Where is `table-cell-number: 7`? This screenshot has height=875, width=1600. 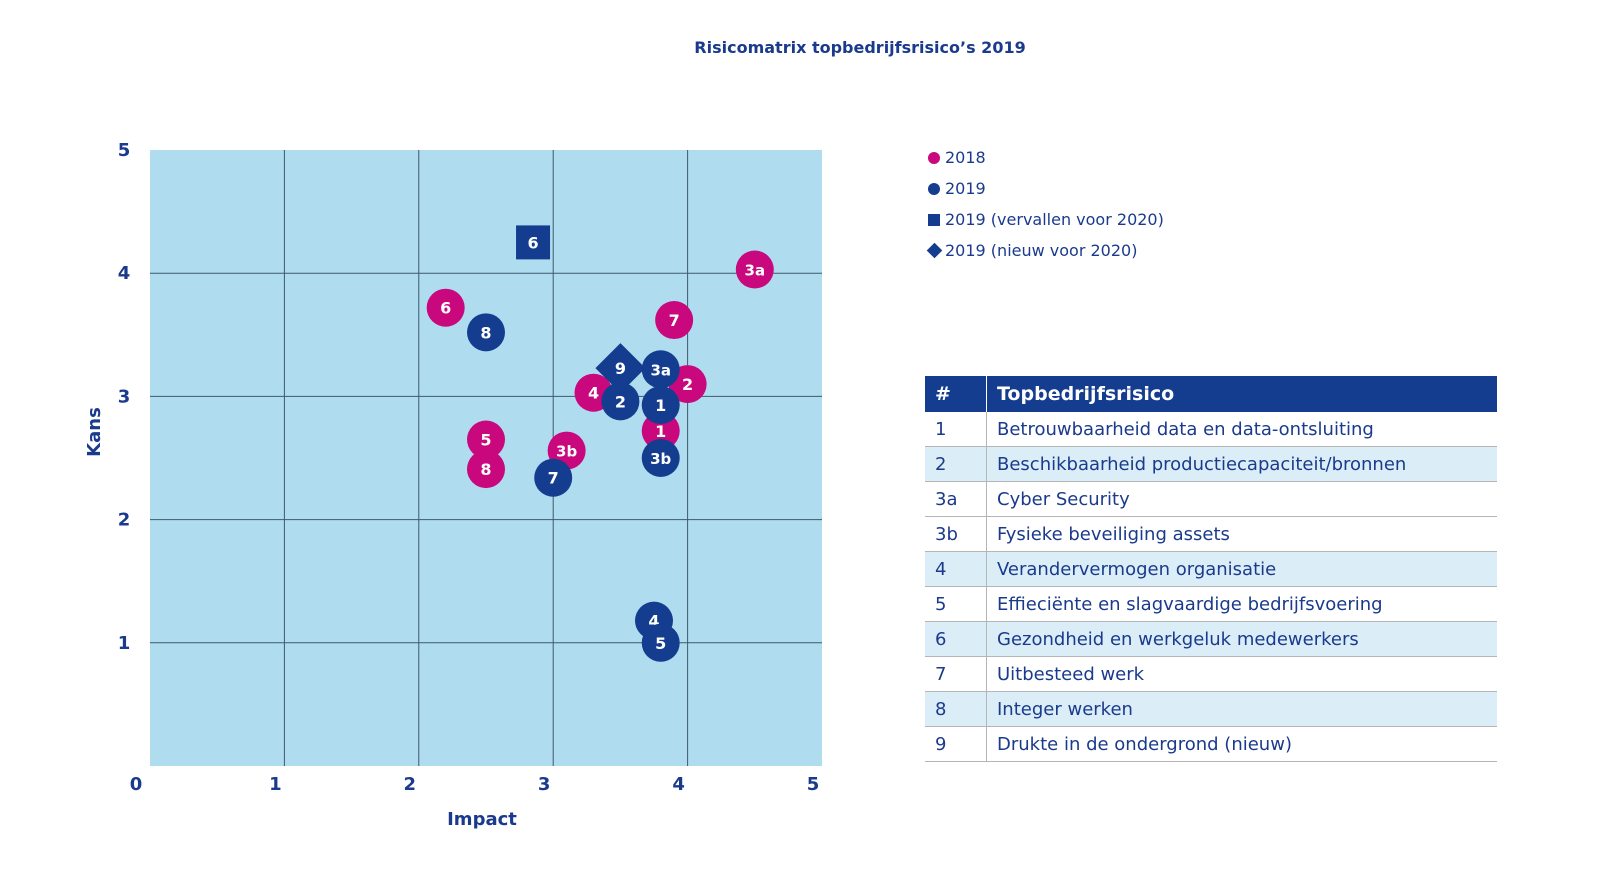 table-cell-number: 7 is located at coordinates (956, 674).